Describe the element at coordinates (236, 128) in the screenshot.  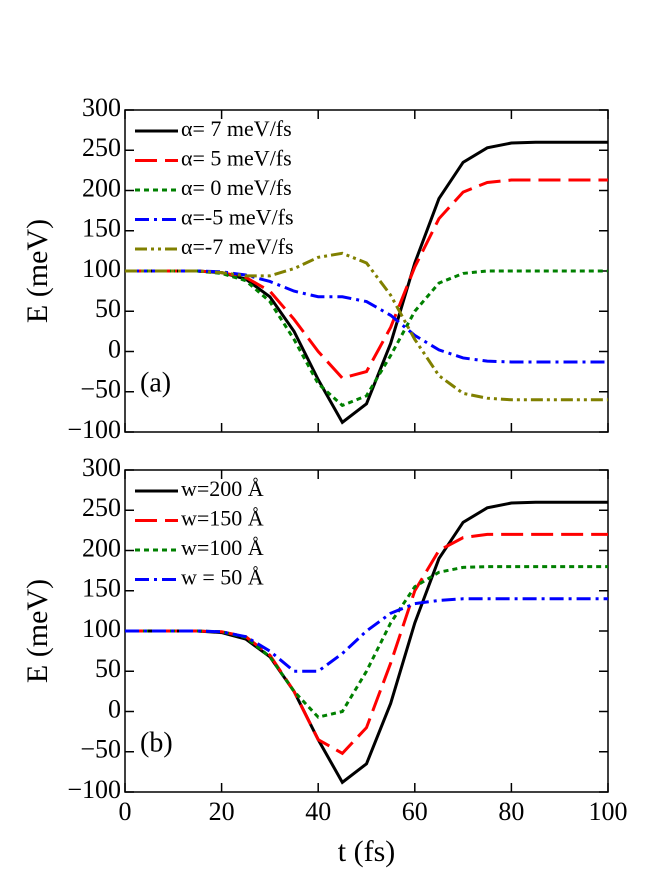
I see `legend-label: α= 7 meV/fs` at that location.